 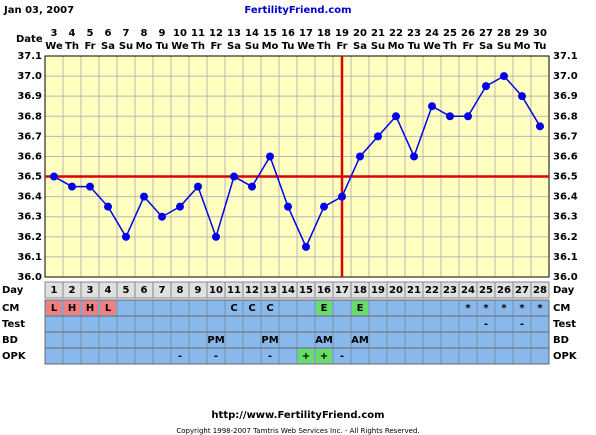 What do you see at coordinates (360, 33) in the screenshot?
I see `date-label: 20` at bounding box center [360, 33].